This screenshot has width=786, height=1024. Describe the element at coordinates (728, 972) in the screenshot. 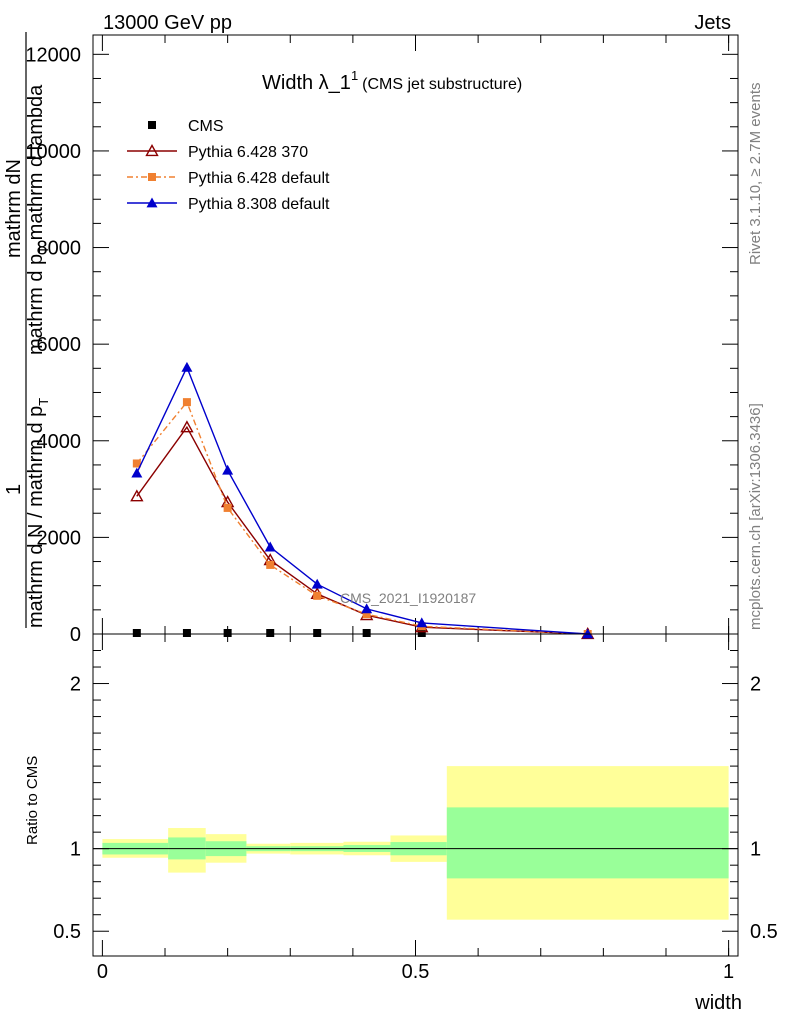

I see `x-tick-label: 1` at that location.